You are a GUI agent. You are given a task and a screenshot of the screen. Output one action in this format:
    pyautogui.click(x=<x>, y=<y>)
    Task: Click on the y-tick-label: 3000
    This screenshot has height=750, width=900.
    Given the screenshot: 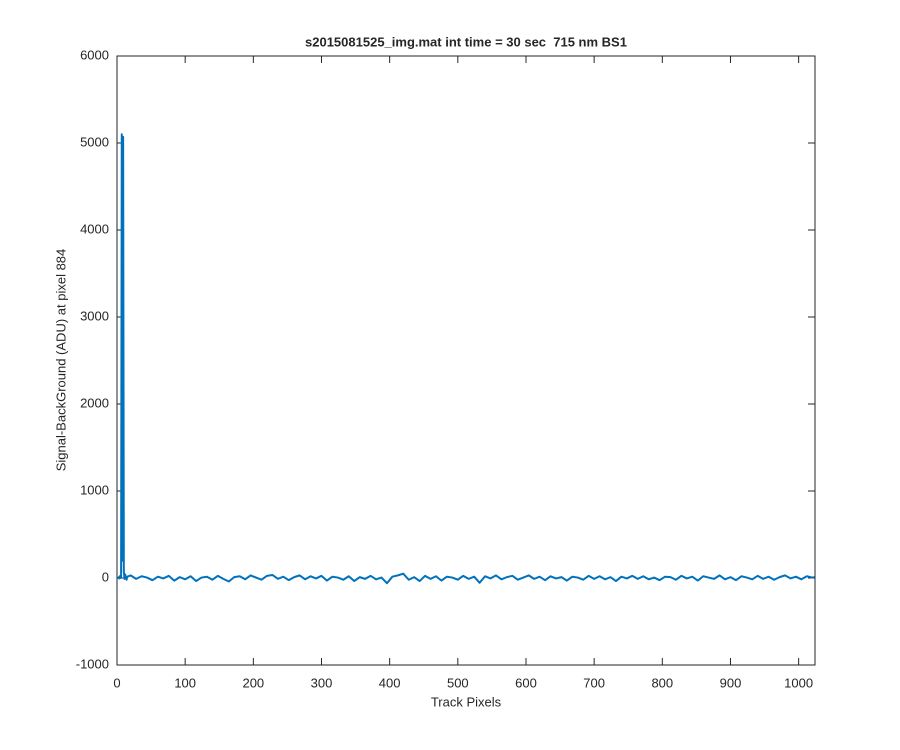 What is the action you would take?
    pyautogui.click(x=94, y=315)
    